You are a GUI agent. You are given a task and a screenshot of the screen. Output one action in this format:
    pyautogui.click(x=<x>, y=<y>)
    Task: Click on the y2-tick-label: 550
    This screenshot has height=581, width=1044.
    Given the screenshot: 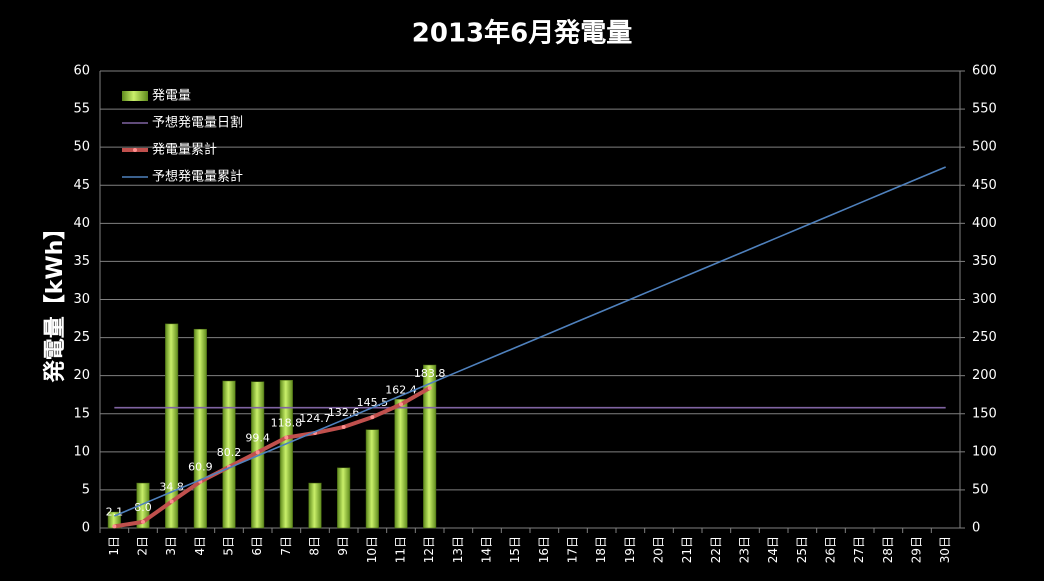 What is the action you would take?
    pyautogui.click(x=984, y=109)
    